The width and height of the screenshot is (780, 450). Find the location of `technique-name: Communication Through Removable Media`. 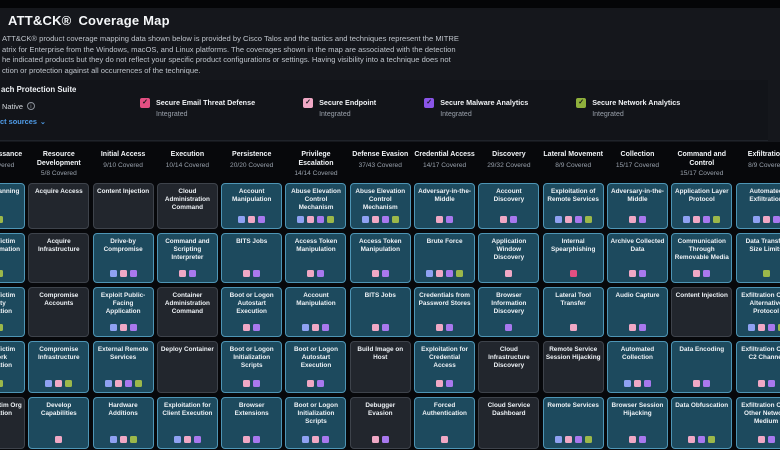

technique-name: Communication Through Removable Media is located at coordinates (701, 249).